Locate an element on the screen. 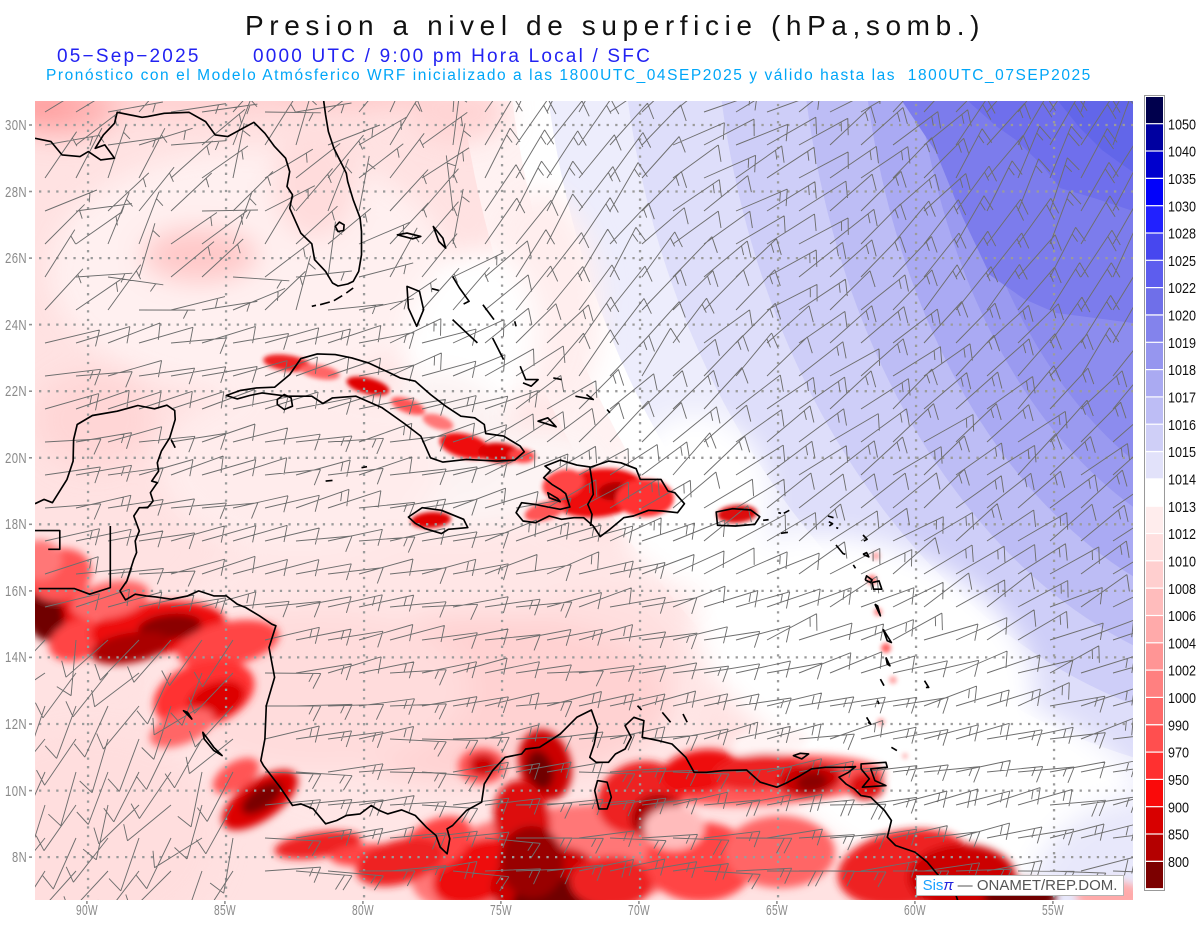 This screenshot has height=927, width=1200. svg-text: 70W is located at coordinates (639, 910).